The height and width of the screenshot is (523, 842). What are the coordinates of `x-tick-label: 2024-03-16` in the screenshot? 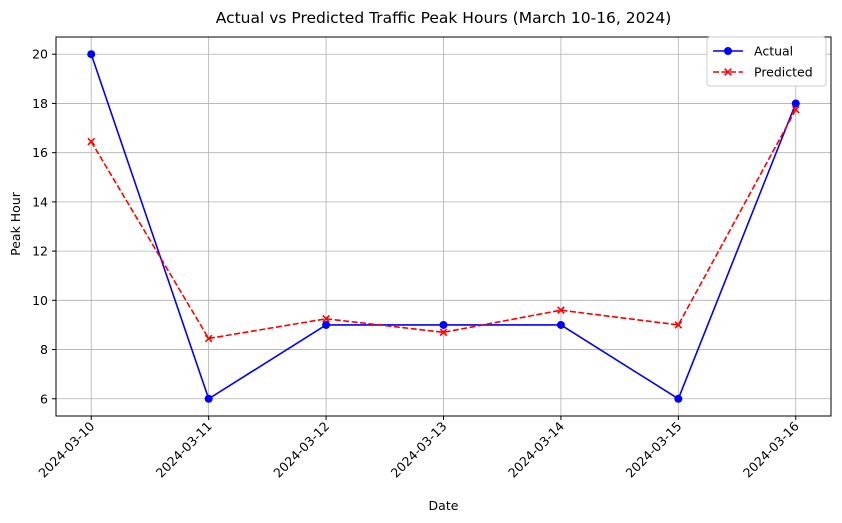 It's located at (771, 449).